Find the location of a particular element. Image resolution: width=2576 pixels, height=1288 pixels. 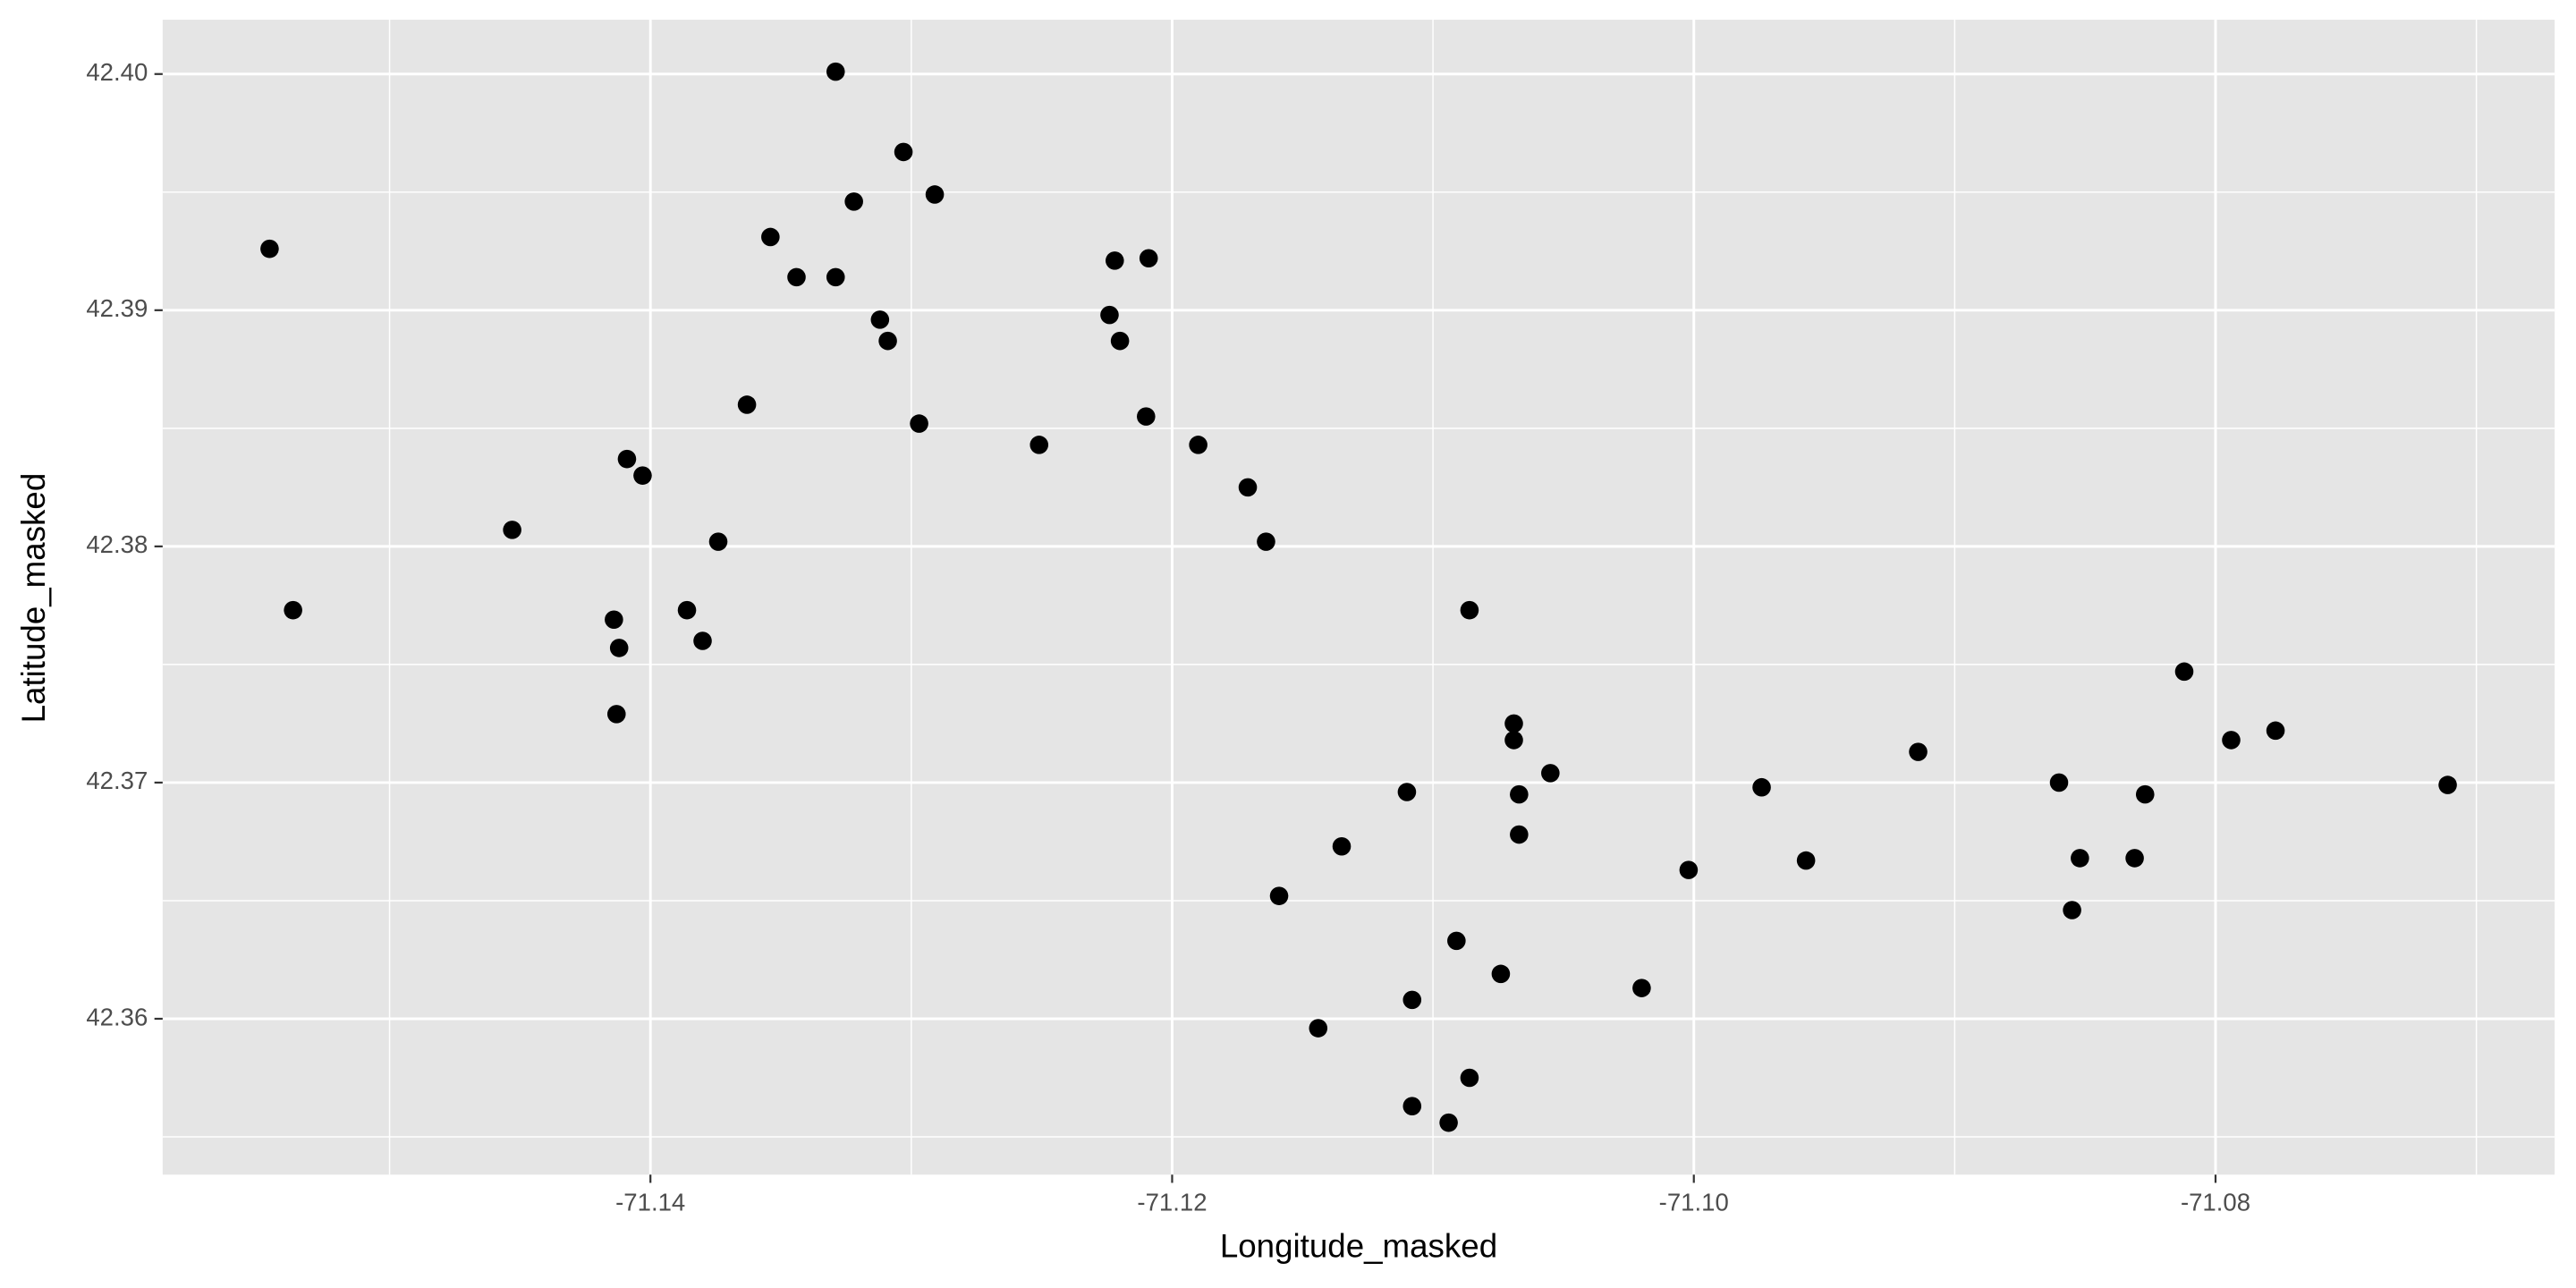

y-tick-label: 42.40 is located at coordinates (117, 72).